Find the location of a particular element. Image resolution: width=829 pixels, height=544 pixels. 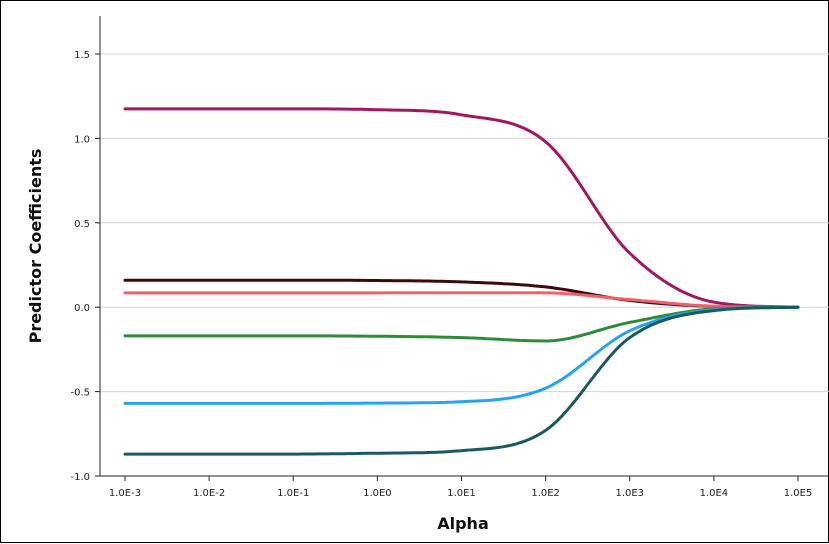

x-tick-label: 1.0E1 is located at coordinates (461, 493).